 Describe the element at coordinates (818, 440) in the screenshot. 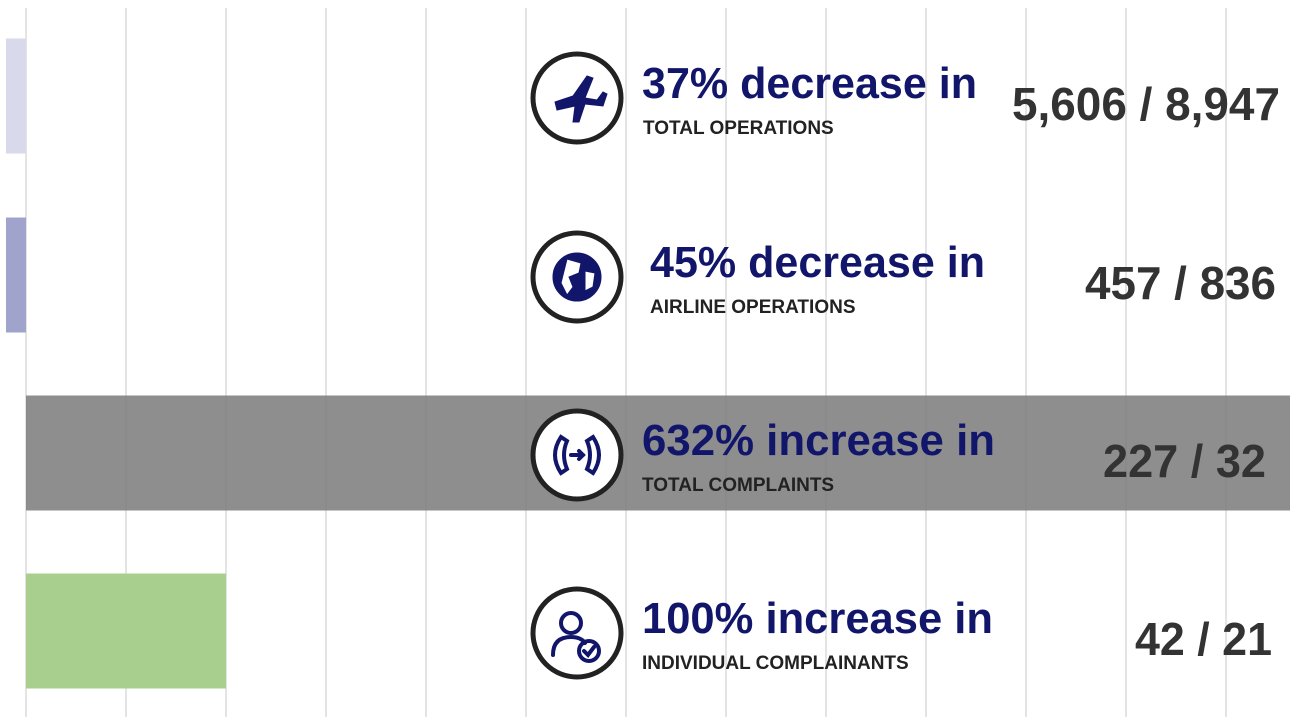

I see `headline: 632% increase in` at that location.